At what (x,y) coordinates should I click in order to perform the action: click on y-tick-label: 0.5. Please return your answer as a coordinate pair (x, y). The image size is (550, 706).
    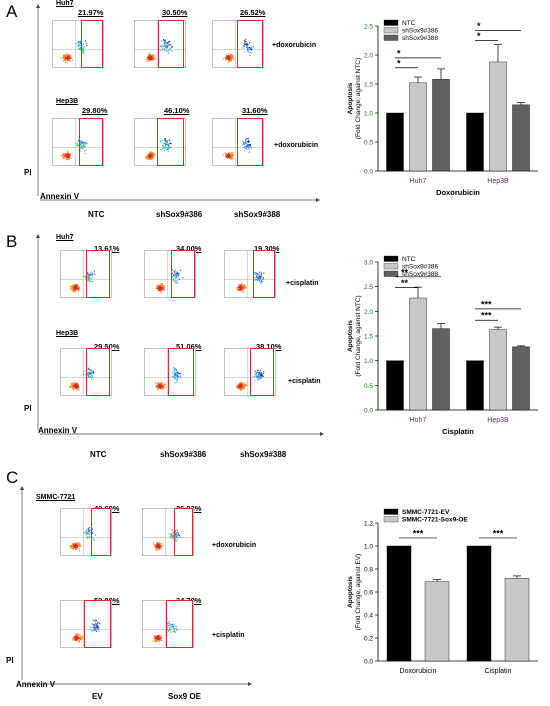
    Looking at the image, I should click on (368, 143).